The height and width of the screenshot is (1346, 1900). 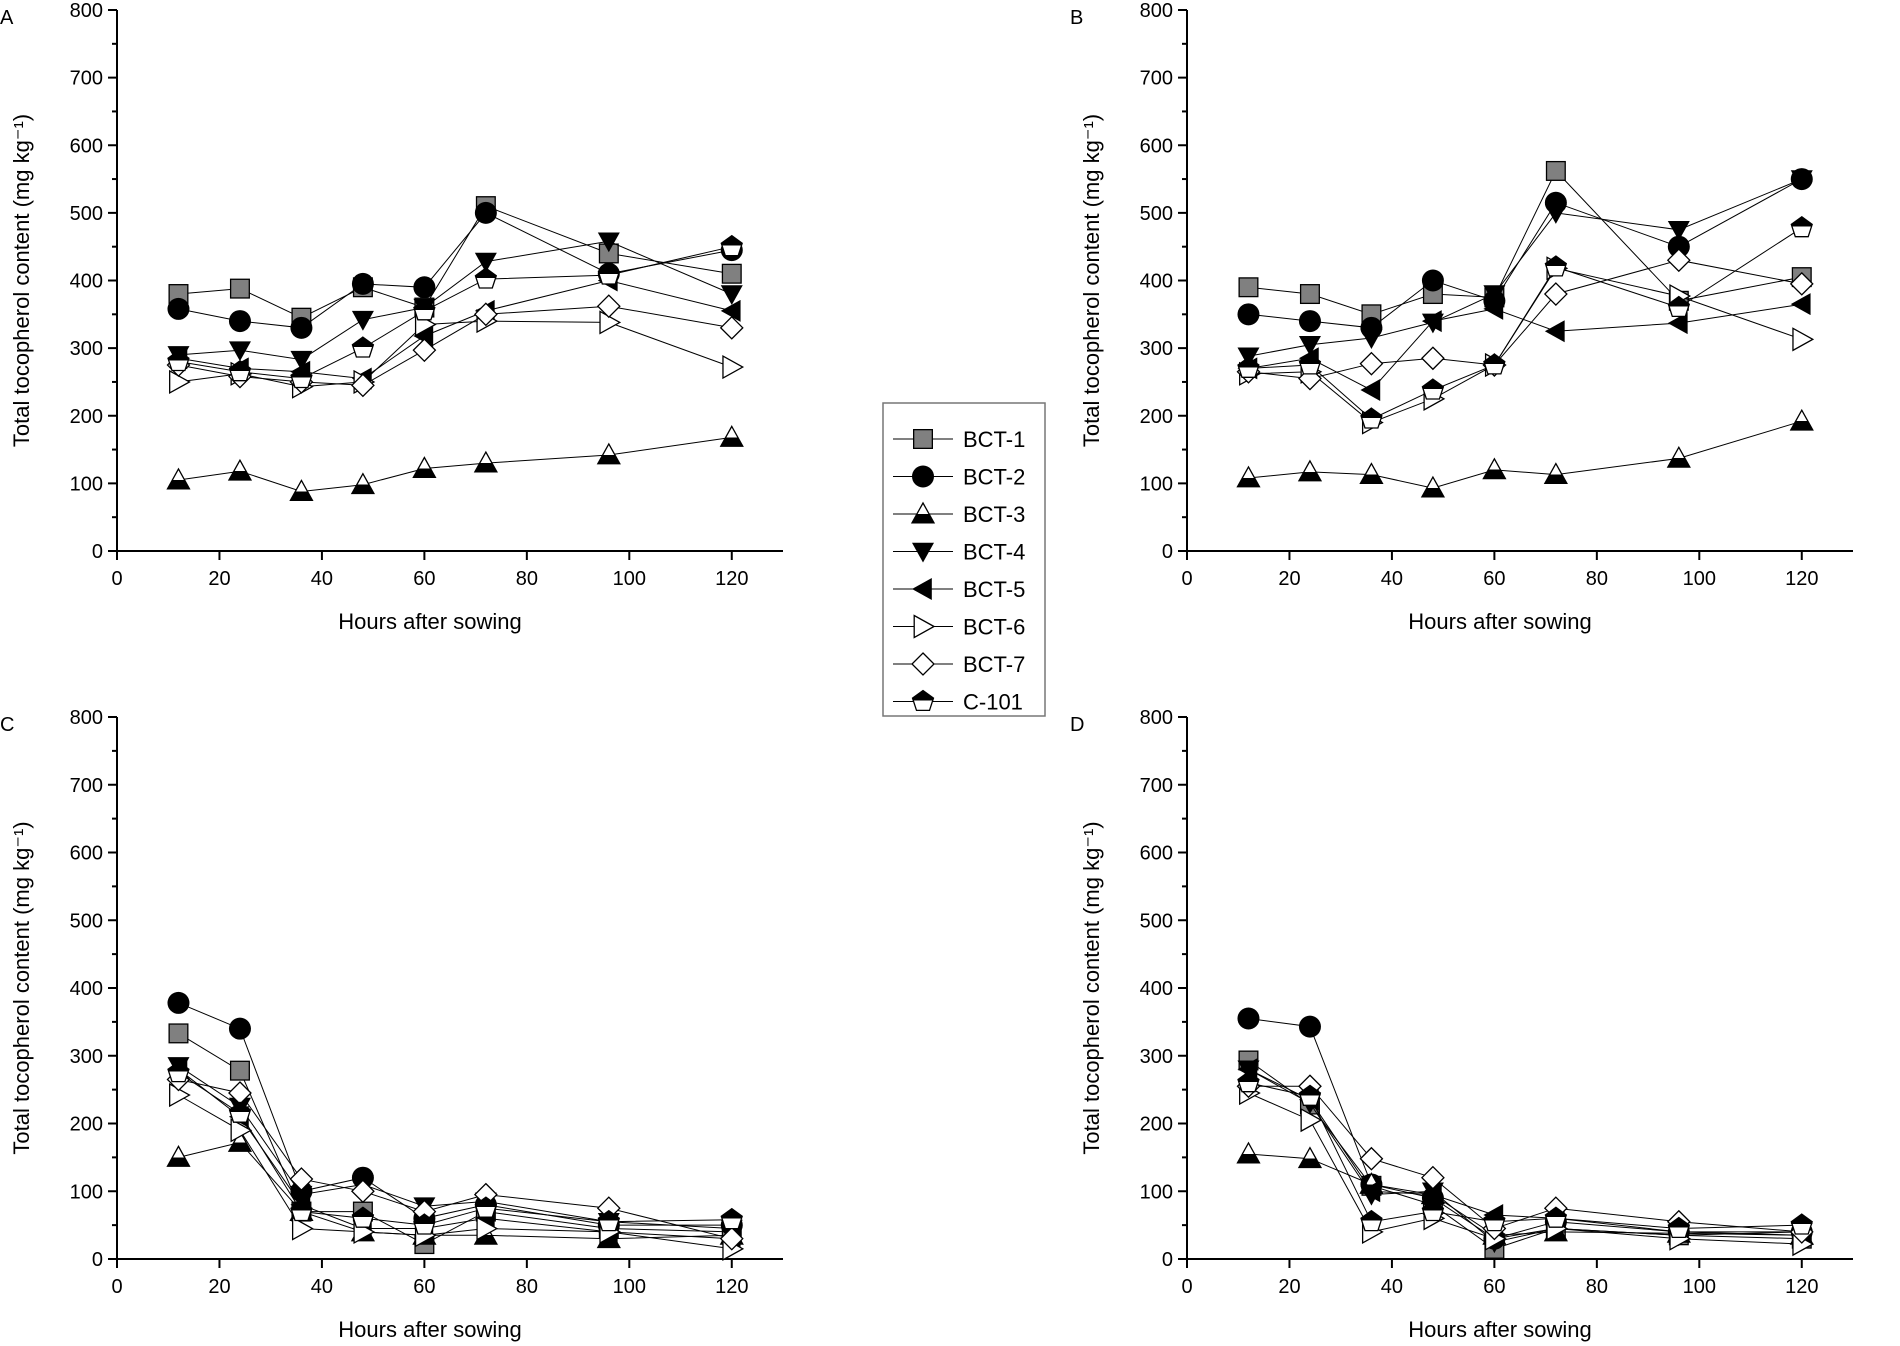 I want to click on y-axis-label: Total tocopherol content (mg kg⁻¹), so click(x=21, y=987).